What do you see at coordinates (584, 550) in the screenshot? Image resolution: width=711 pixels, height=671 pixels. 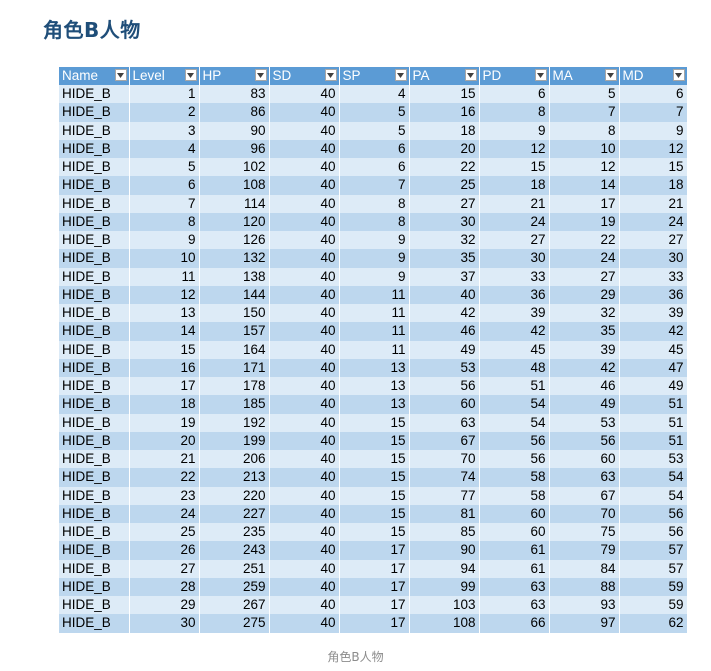 I see `ma-cell: 79` at bounding box center [584, 550].